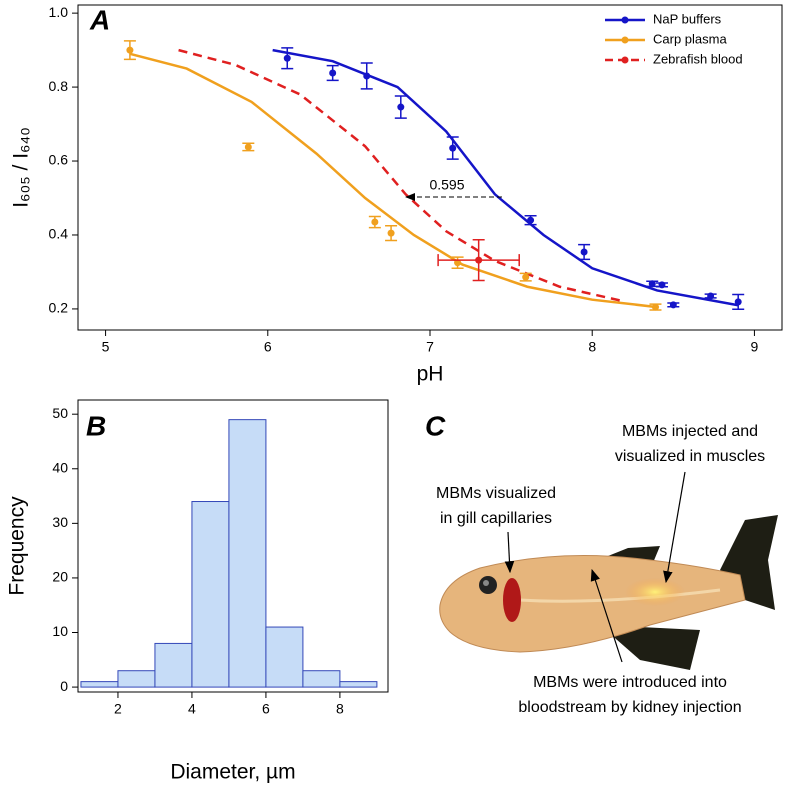  What do you see at coordinates (698, 58) in the screenshot?
I see `legend-label: Zebrafish blood` at bounding box center [698, 58].